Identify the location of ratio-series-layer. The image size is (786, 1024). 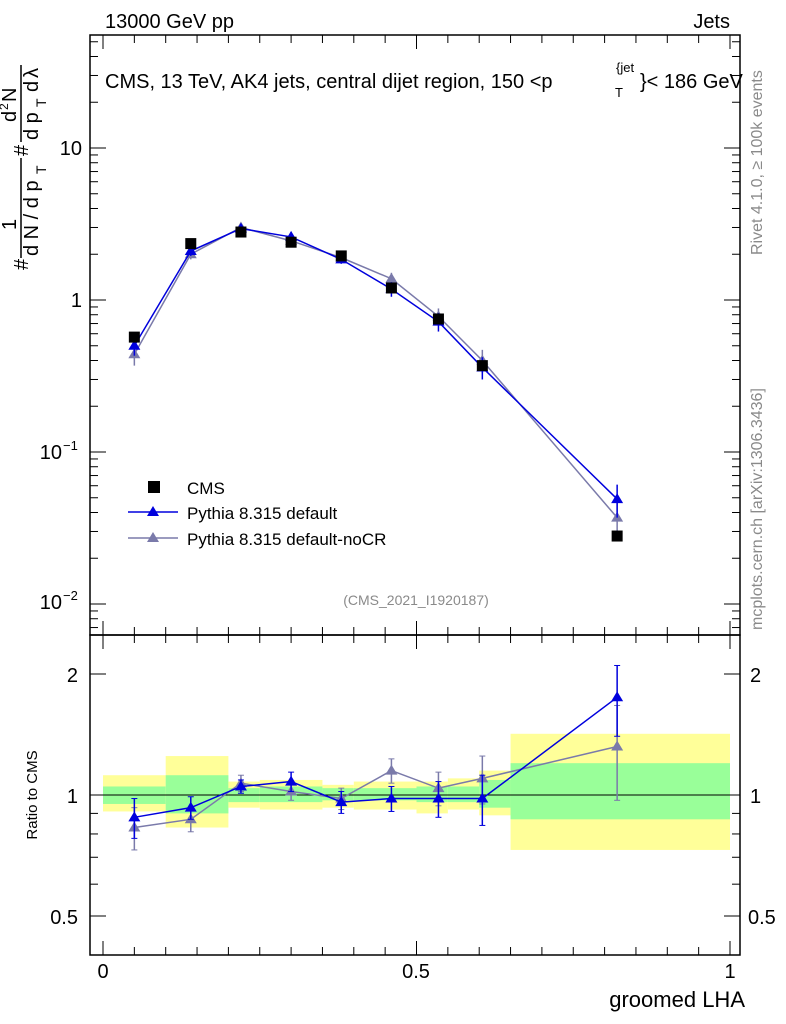
(376, 757).